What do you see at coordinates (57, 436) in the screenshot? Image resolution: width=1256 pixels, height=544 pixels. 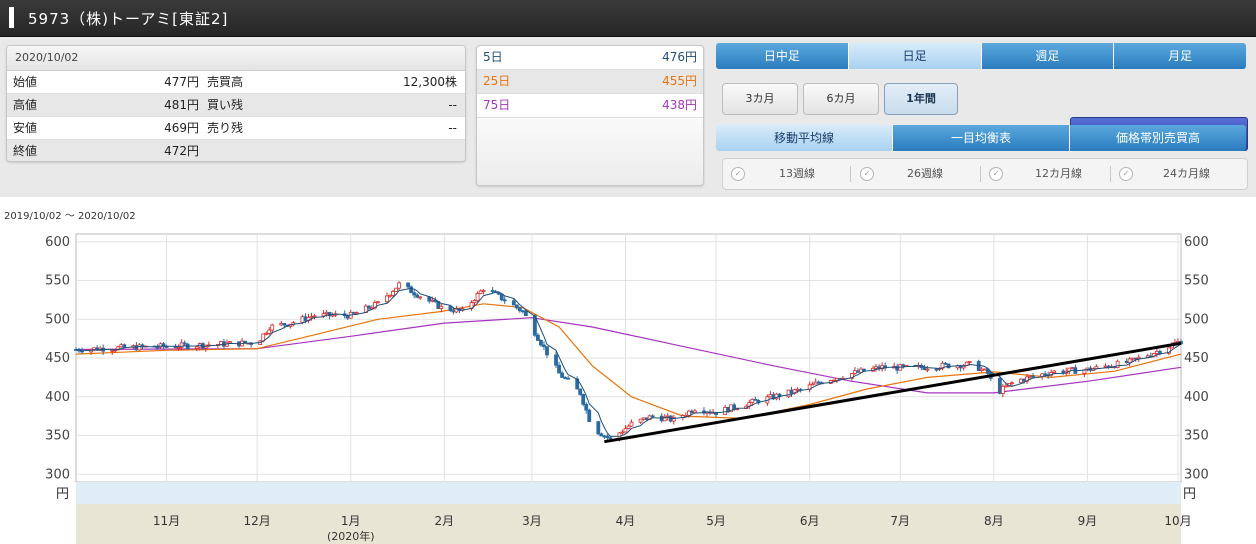 I see `y-tick-label-left: 350` at bounding box center [57, 436].